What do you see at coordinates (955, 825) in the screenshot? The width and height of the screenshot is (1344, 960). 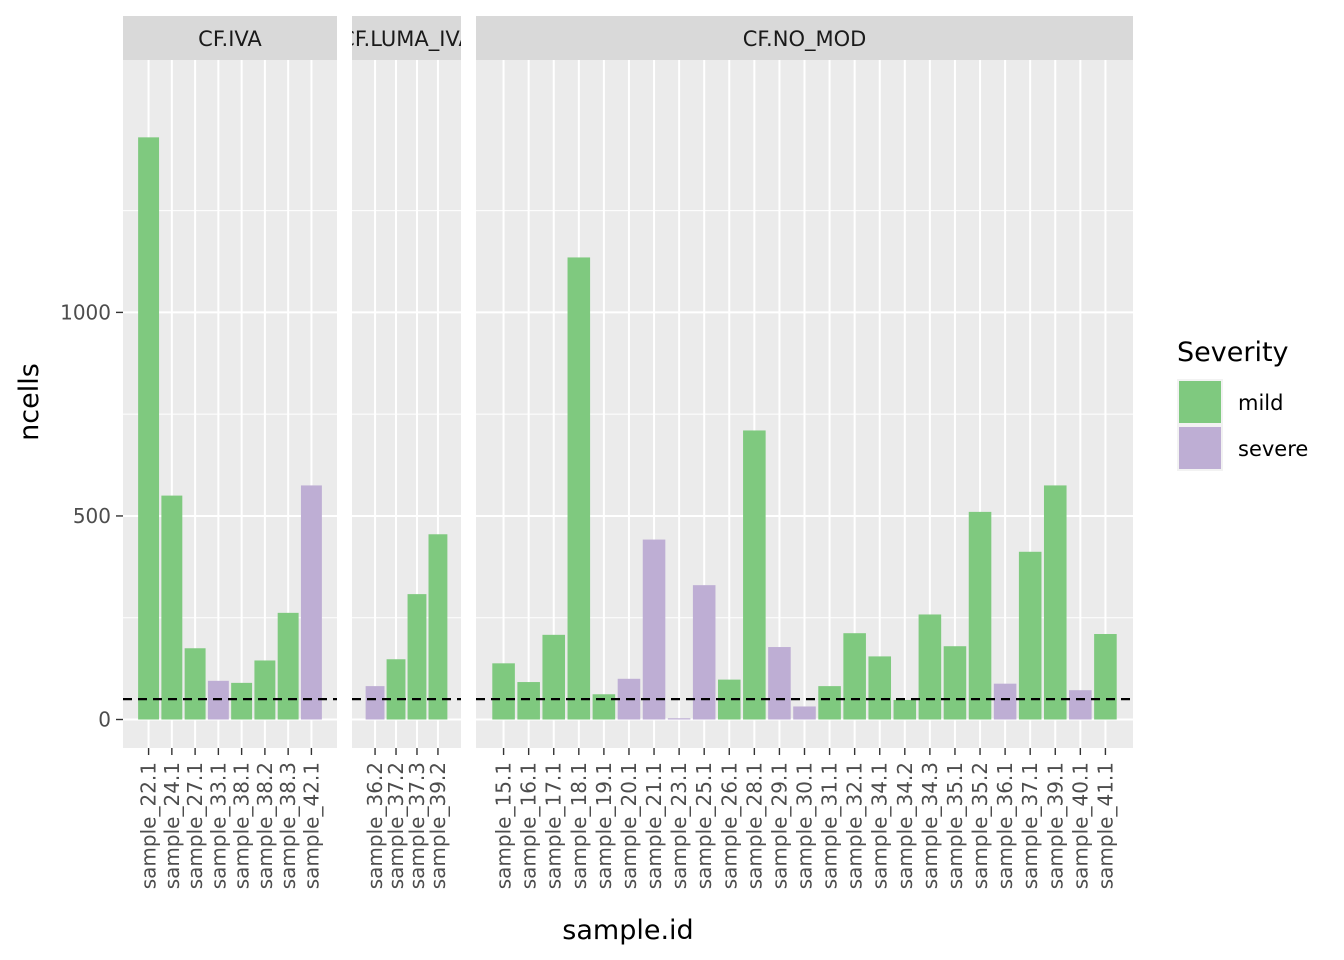 I see `x-tick-label: sample_35.1` at bounding box center [955, 825].